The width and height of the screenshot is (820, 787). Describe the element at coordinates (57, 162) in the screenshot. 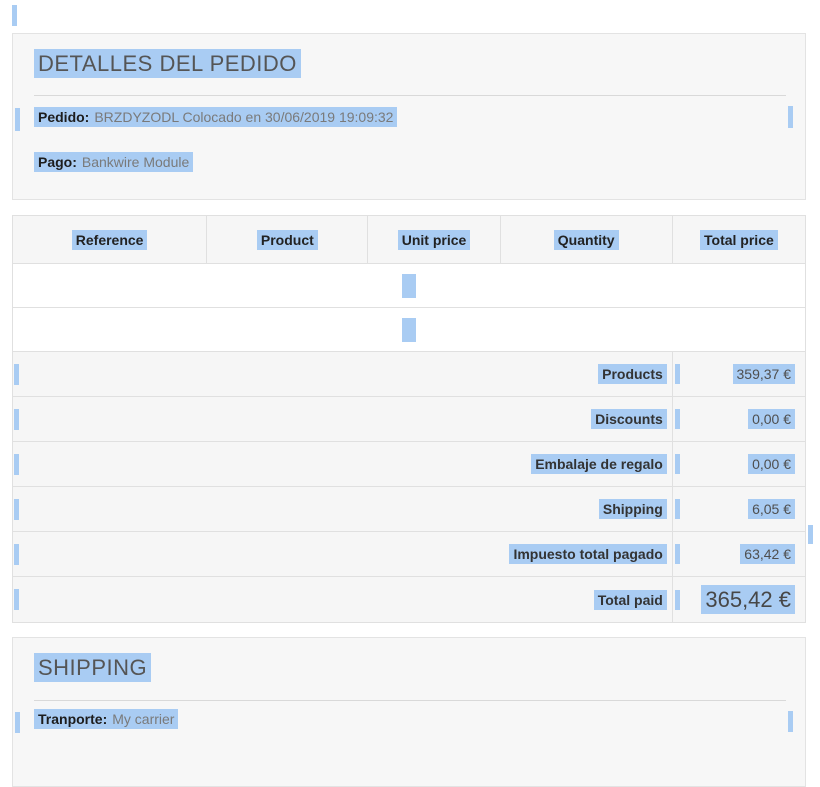

I see `payment-method-label: Pago:` at that location.